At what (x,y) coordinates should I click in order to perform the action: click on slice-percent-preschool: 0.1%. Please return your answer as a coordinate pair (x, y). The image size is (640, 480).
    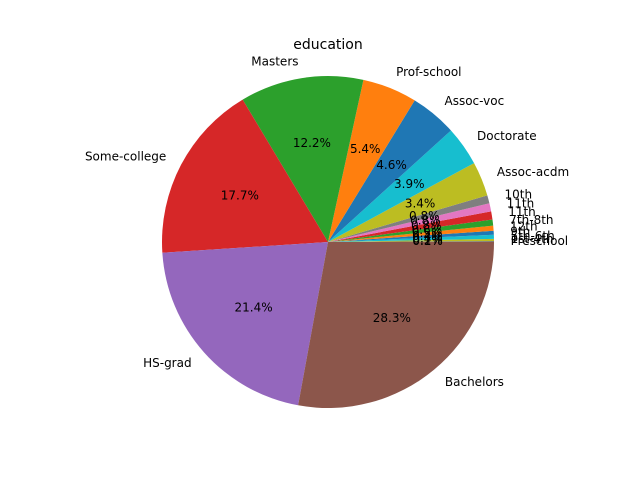
    Looking at the image, I should click on (427, 241).